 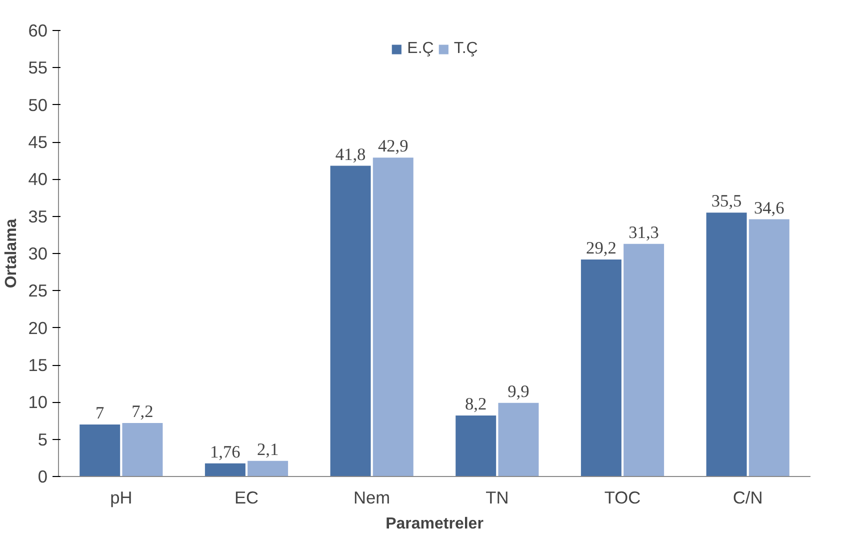 What do you see at coordinates (38, 290) in the screenshot?
I see `y-tick-label: 25` at bounding box center [38, 290].